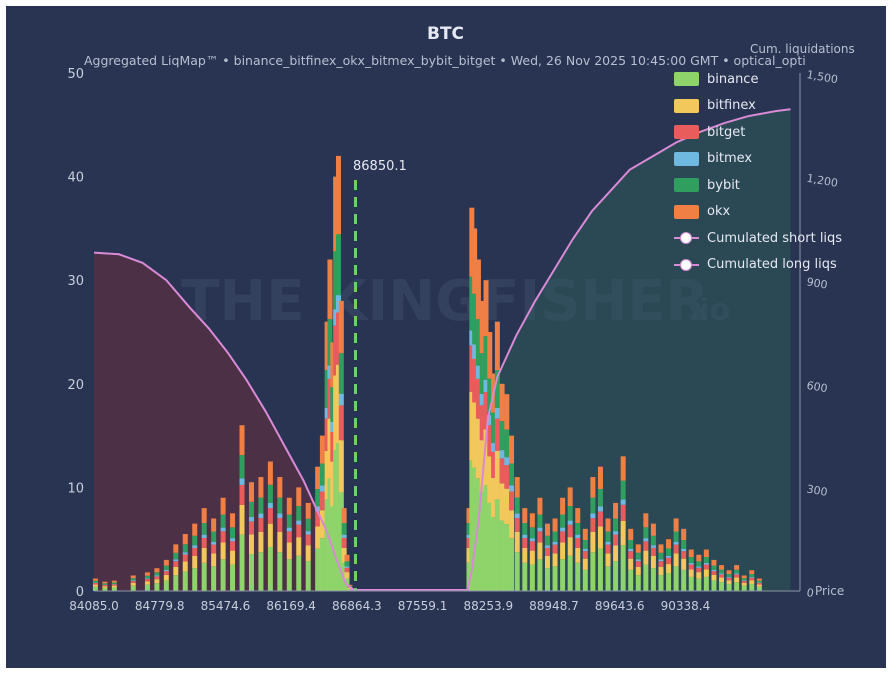 The width and height of the screenshot is (891, 673). What do you see at coordinates (822, 181) in the screenshot?
I see `y-right-tick-label: 1,200` at bounding box center [822, 181].